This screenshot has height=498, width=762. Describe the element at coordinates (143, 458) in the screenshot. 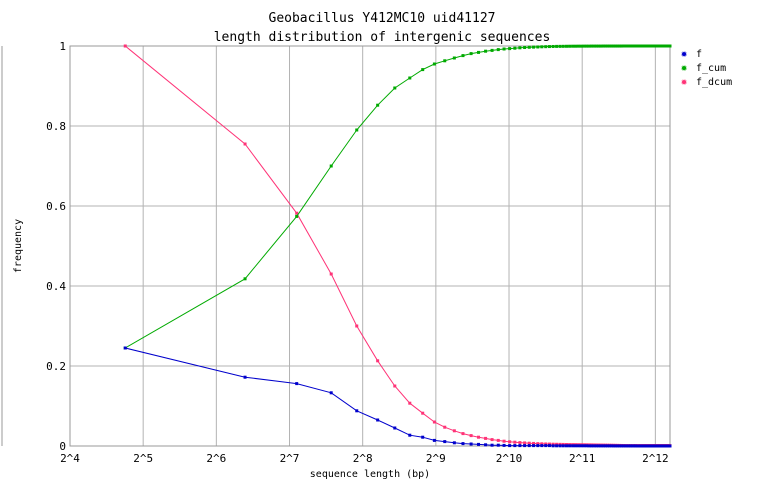

I see `x-tick-label: 2^5` at that location.